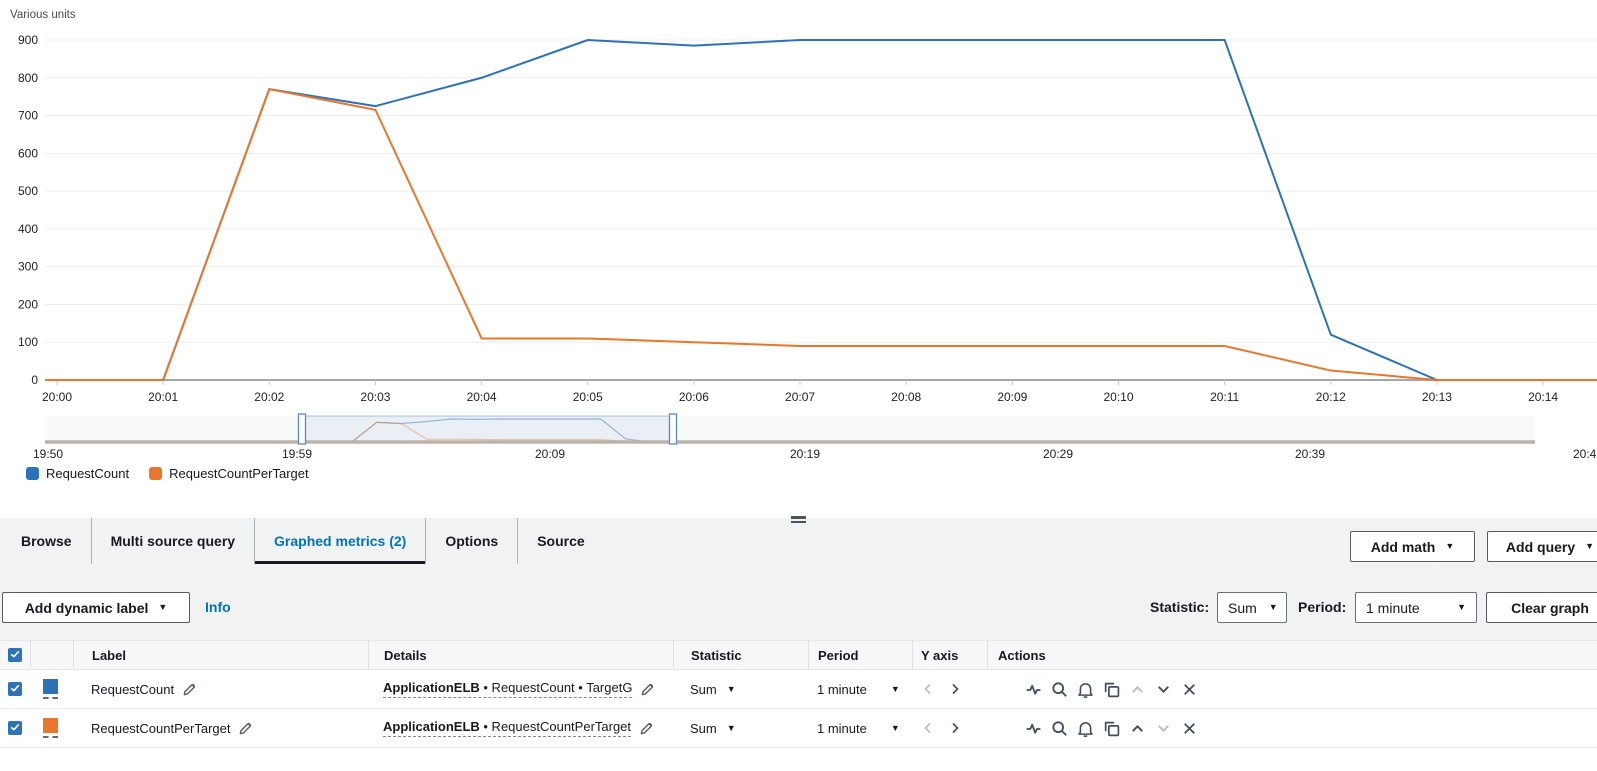 This screenshot has height=771, width=1597. Describe the element at coordinates (220, 655) in the screenshot. I see `label-column-header: Label` at that location.